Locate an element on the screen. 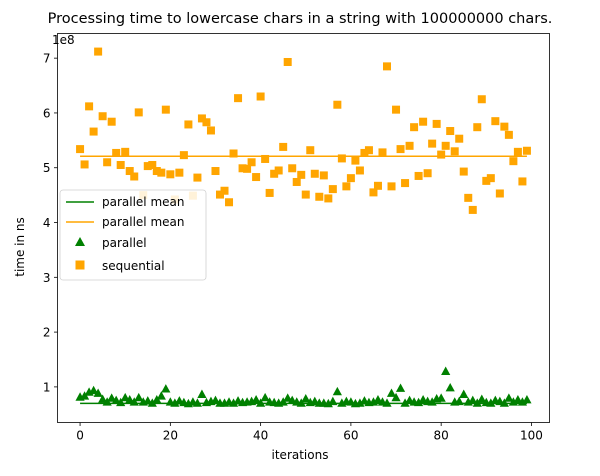  legend-box is located at coordinates (133, 235).